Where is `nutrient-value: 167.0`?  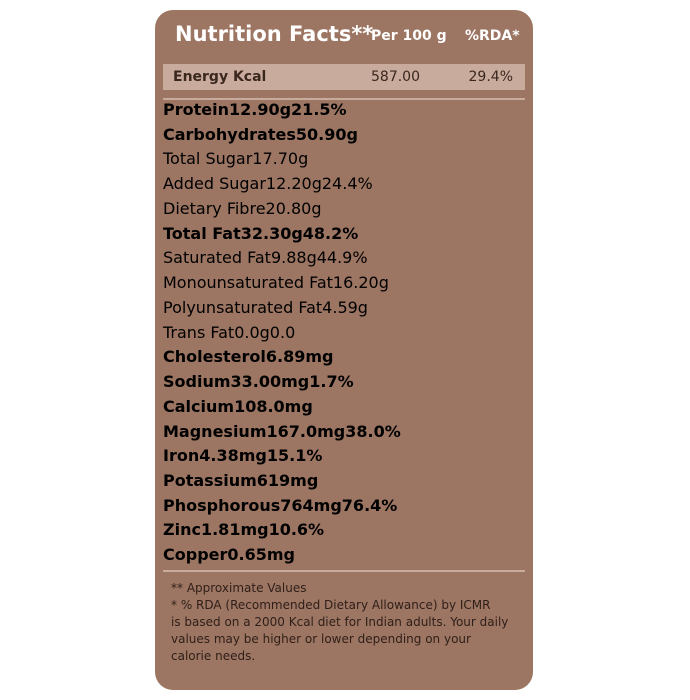 nutrient-value: 167.0 is located at coordinates (292, 431).